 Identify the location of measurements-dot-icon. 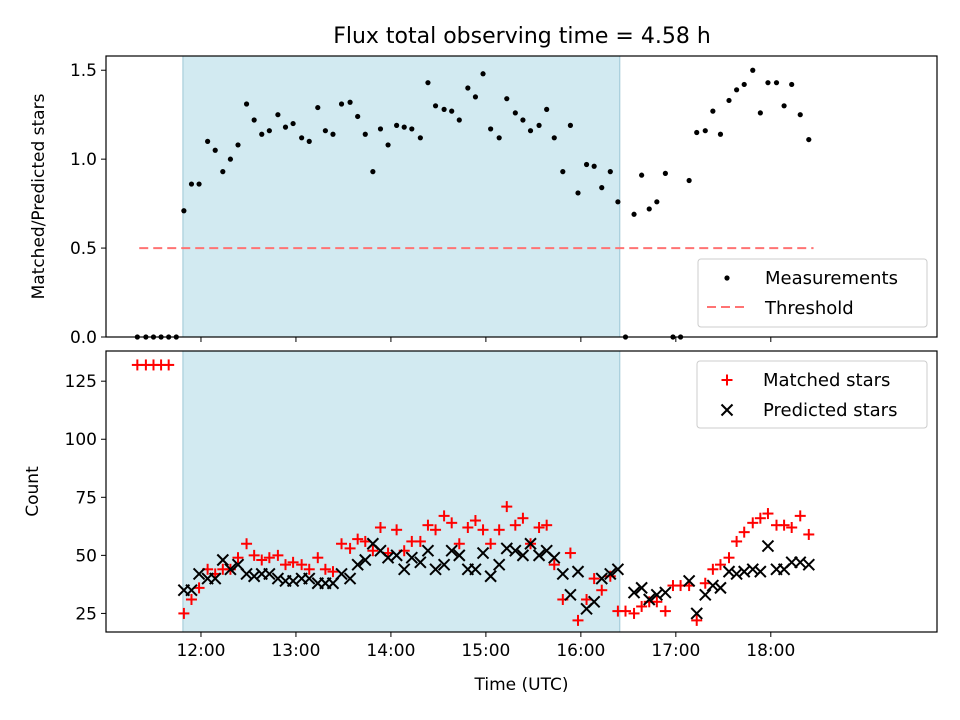
(727, 278).